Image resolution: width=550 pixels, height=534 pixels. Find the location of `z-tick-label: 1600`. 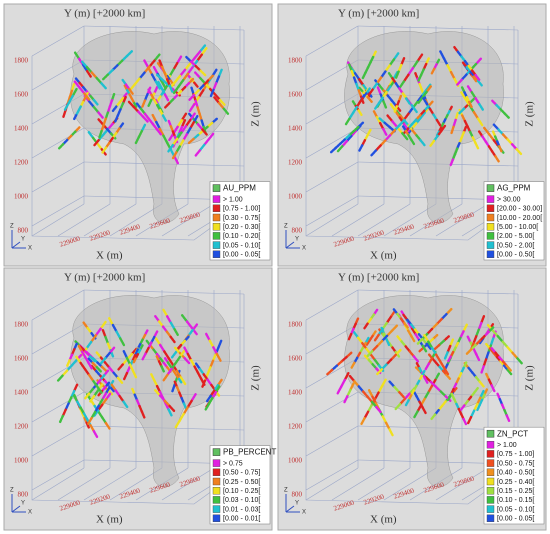

z-tick-label: 1600 is located at coordinates (295, 359).